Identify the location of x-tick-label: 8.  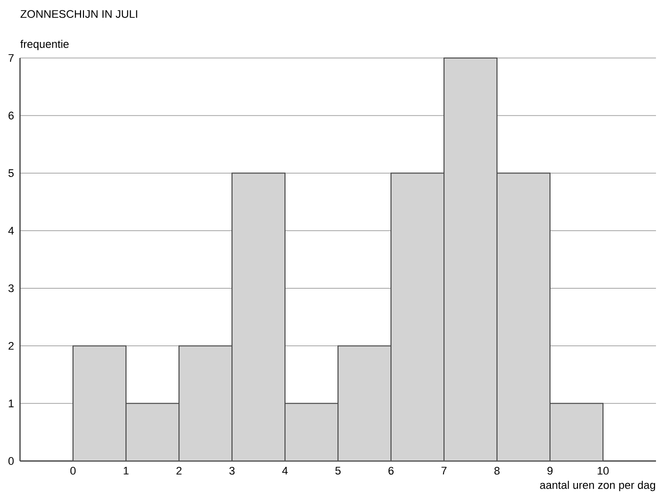
(497, 470).